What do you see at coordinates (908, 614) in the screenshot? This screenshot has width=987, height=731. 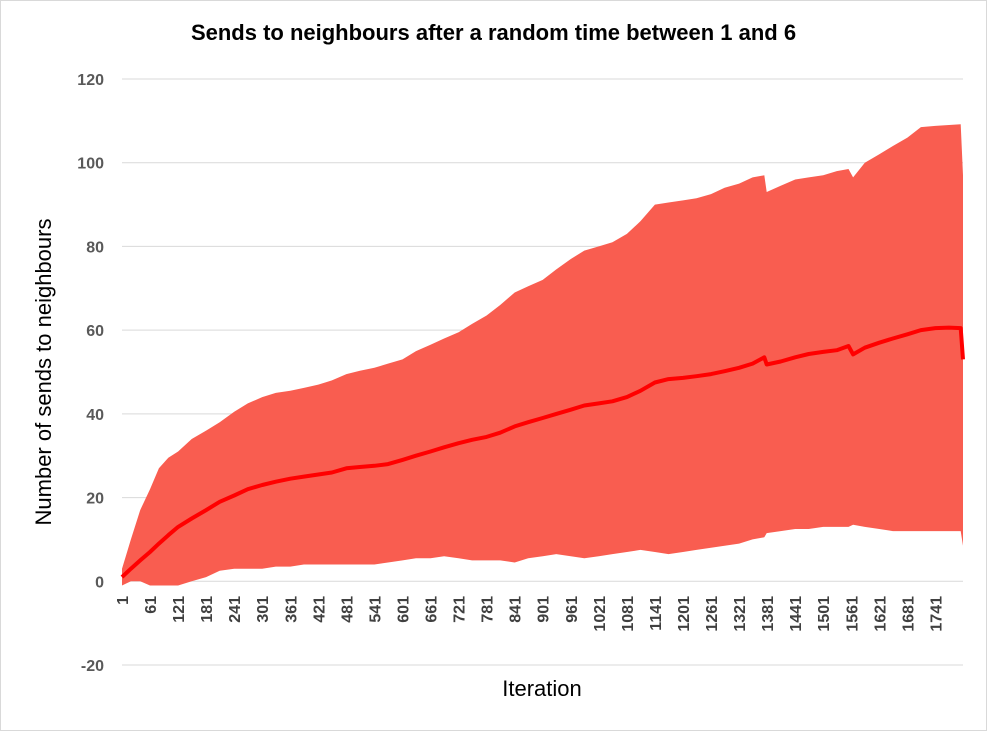 I see `x-tick-label: 1681` at bounding box center [908, 614].